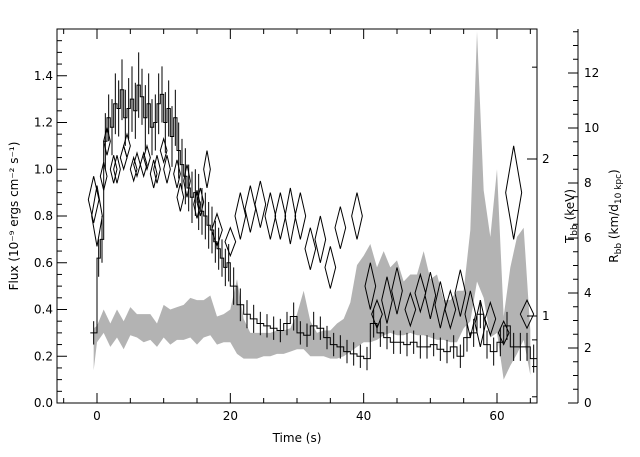  Describe the element at coordinates (614, 258) in the screenshot. I see `right-outer-axis-symbol: R` at that location.